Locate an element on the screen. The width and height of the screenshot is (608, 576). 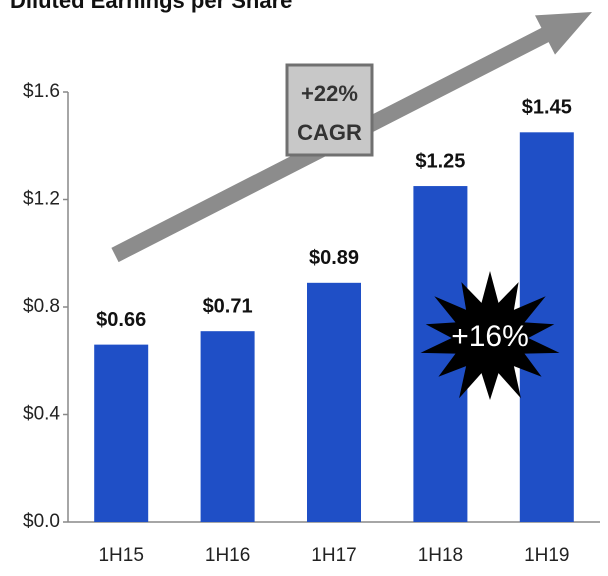
data-label: $1.45 is located at coordinates (547, 108).